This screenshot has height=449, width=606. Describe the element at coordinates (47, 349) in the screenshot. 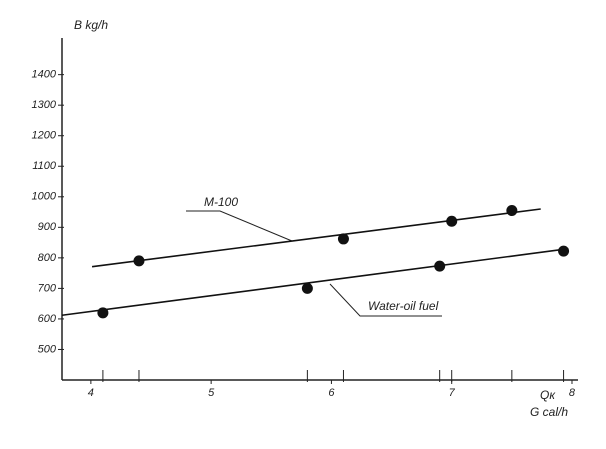

I see `y-tick-label: 500` at that location.